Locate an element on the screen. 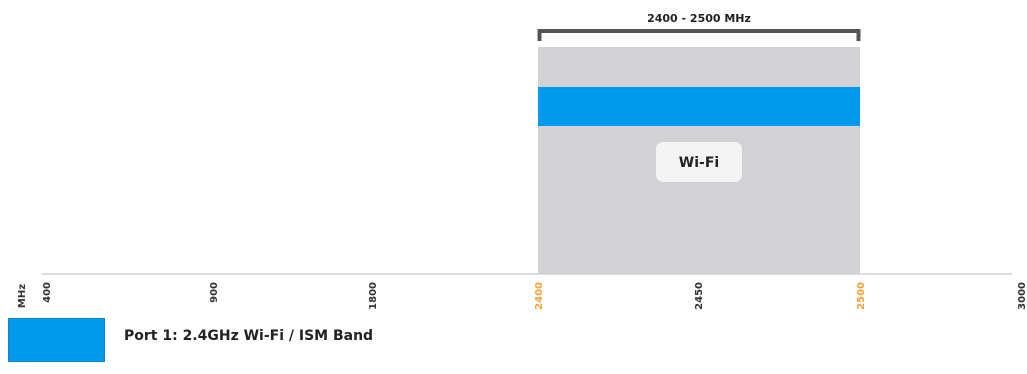 This screenshot has height=374, width=1027. tick-label-400: 400 is located at coordinates (47, 292).